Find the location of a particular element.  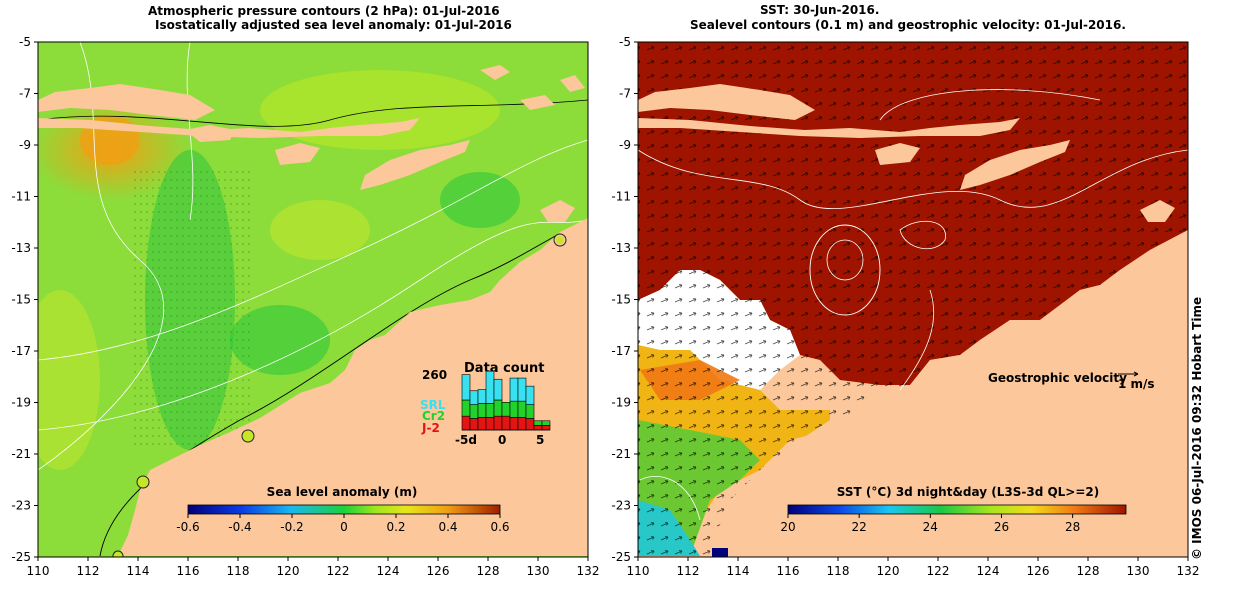

colorbar-tick-label-sst: 20 is located at coordinates (787, 527).